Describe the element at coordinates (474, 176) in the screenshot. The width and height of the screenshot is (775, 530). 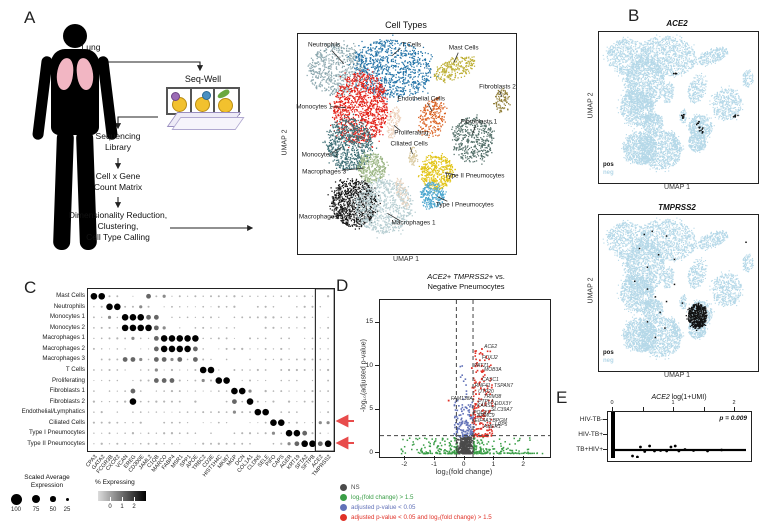
I see `cluster-label-type-ii-pneumocytes: Type II Pneumocytes` at that location.